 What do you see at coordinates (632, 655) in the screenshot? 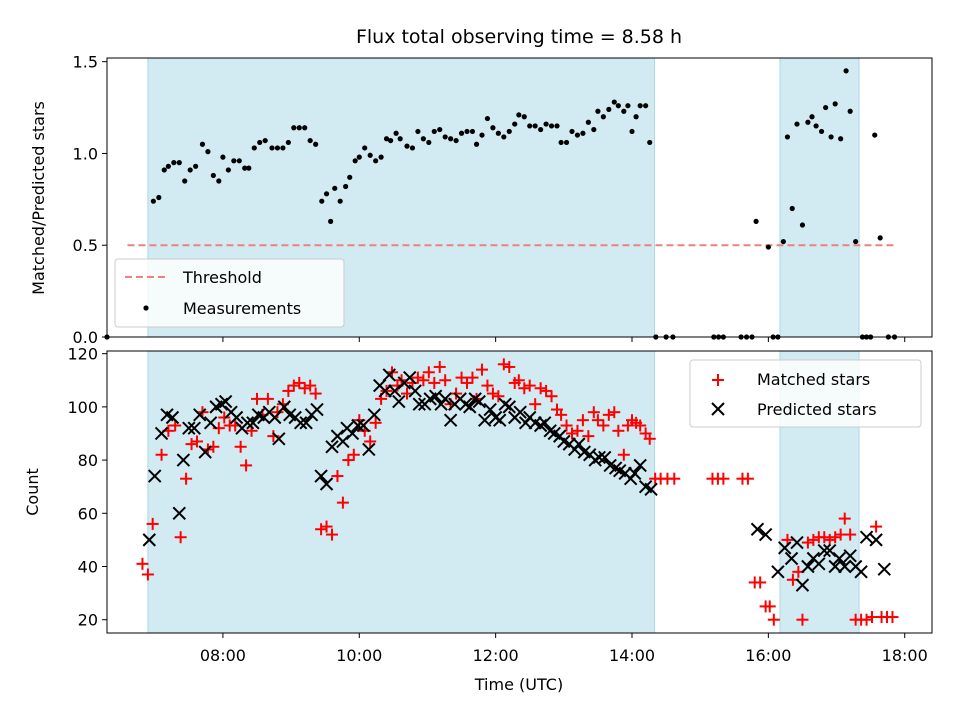
I see `bottom-xtick-label: 14:00` at bounding box center [632, 655].